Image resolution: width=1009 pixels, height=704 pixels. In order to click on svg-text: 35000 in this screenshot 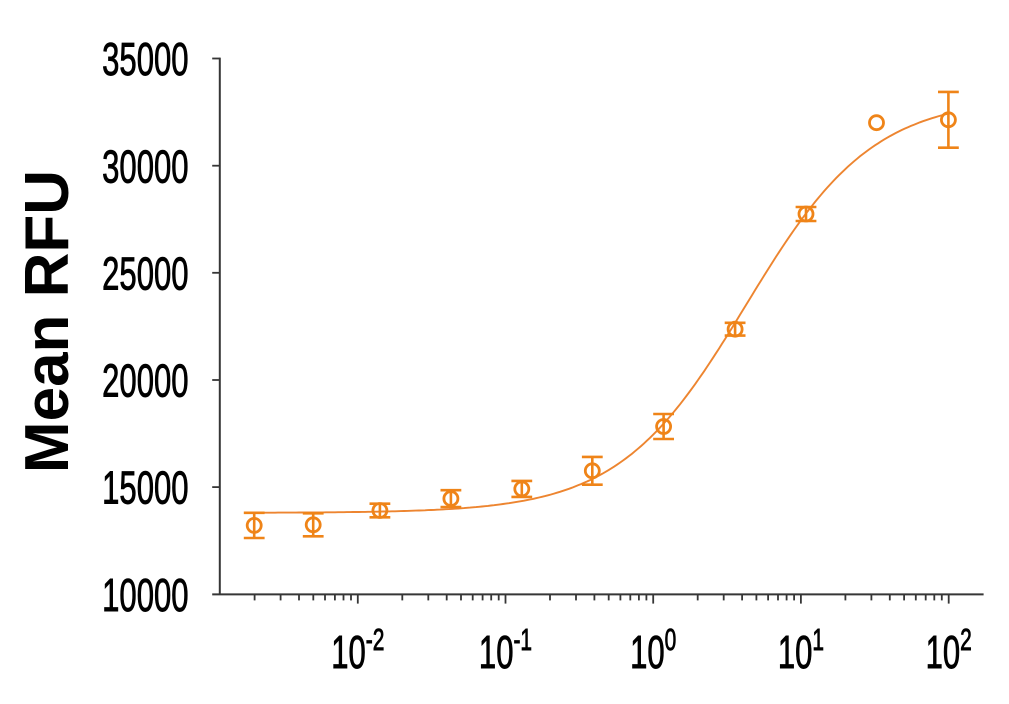, I will do `click(145, 60)`.